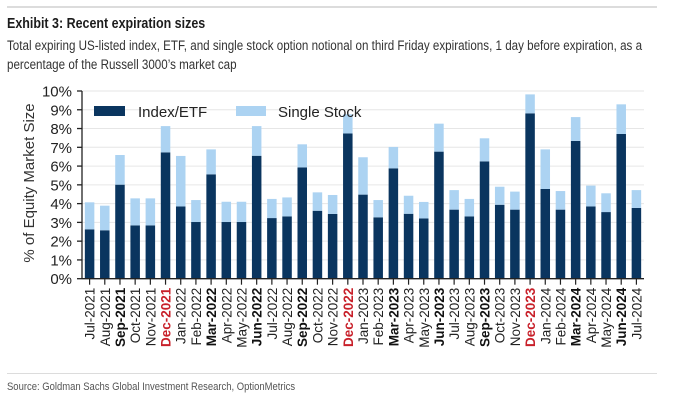  Describe the element at coordinates (57, 92) in the screenshot. I see `y-tick-label: 10%` at that location.